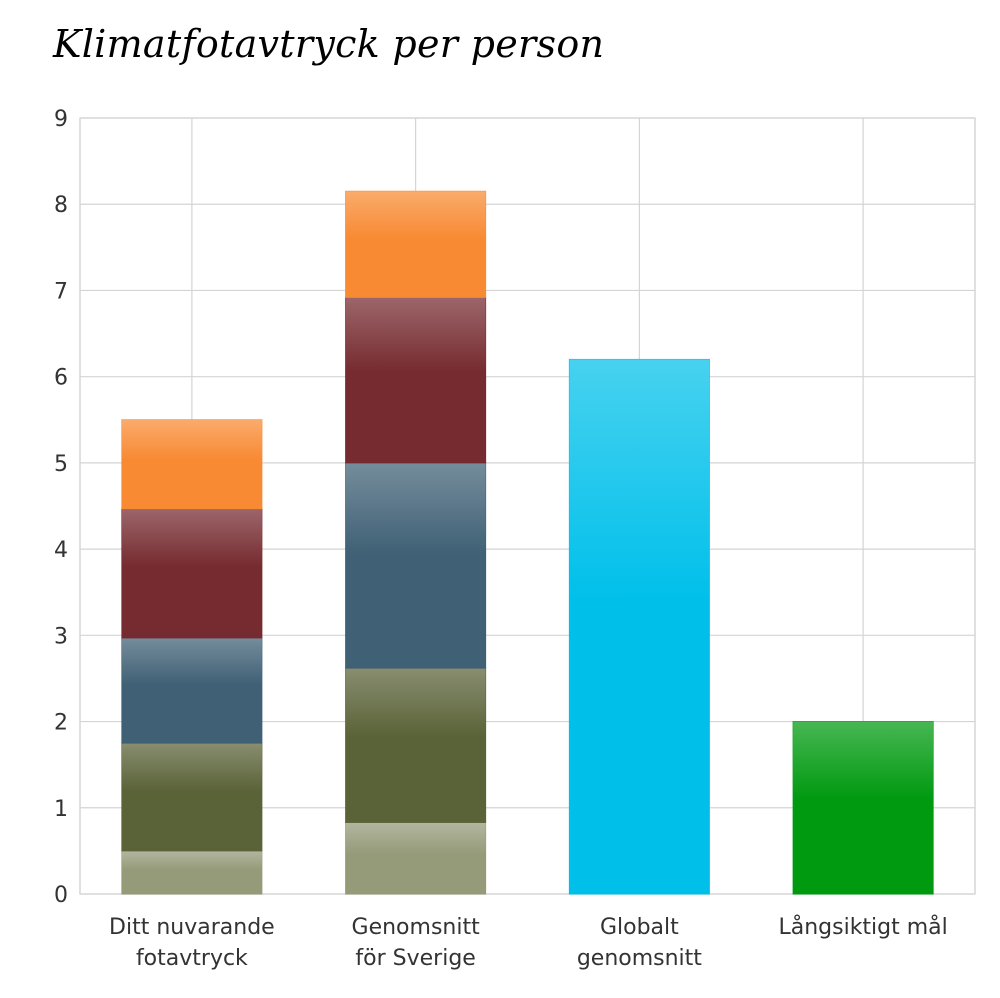  I want to click on x-tick-label-line: Globalt, so click(639, 927).